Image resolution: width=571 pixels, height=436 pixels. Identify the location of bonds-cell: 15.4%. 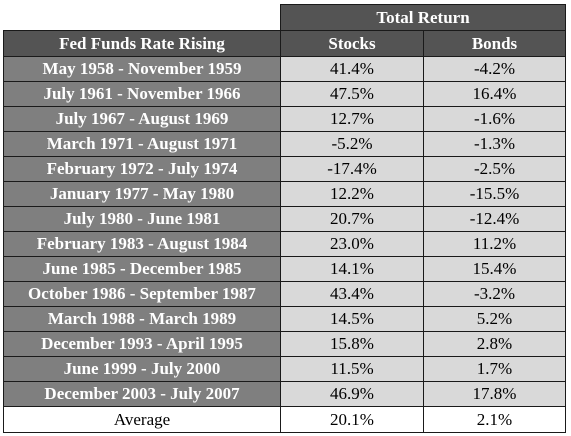
(494, 269).